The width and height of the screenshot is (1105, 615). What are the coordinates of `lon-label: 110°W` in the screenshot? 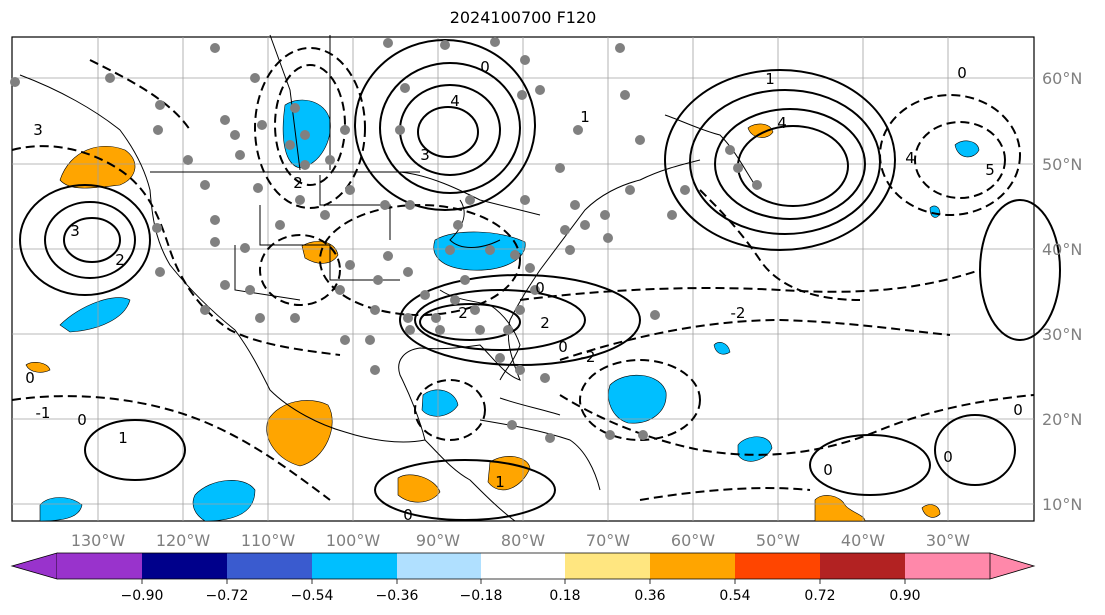 It's located at (268, 540).